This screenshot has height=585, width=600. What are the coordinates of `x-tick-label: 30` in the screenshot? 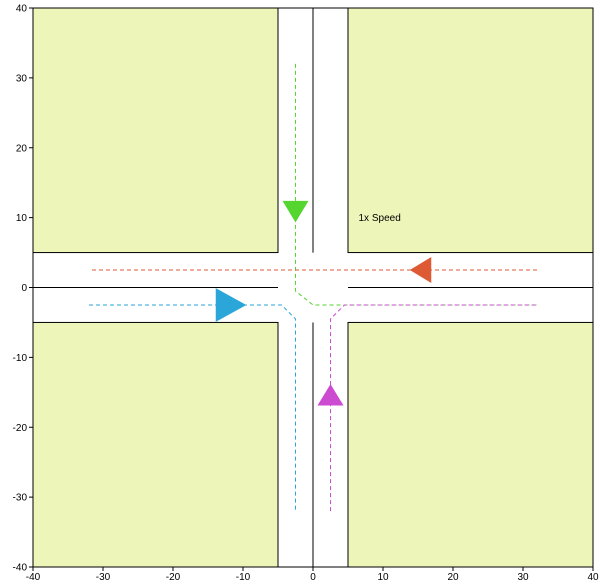 It's located at (523, 577).